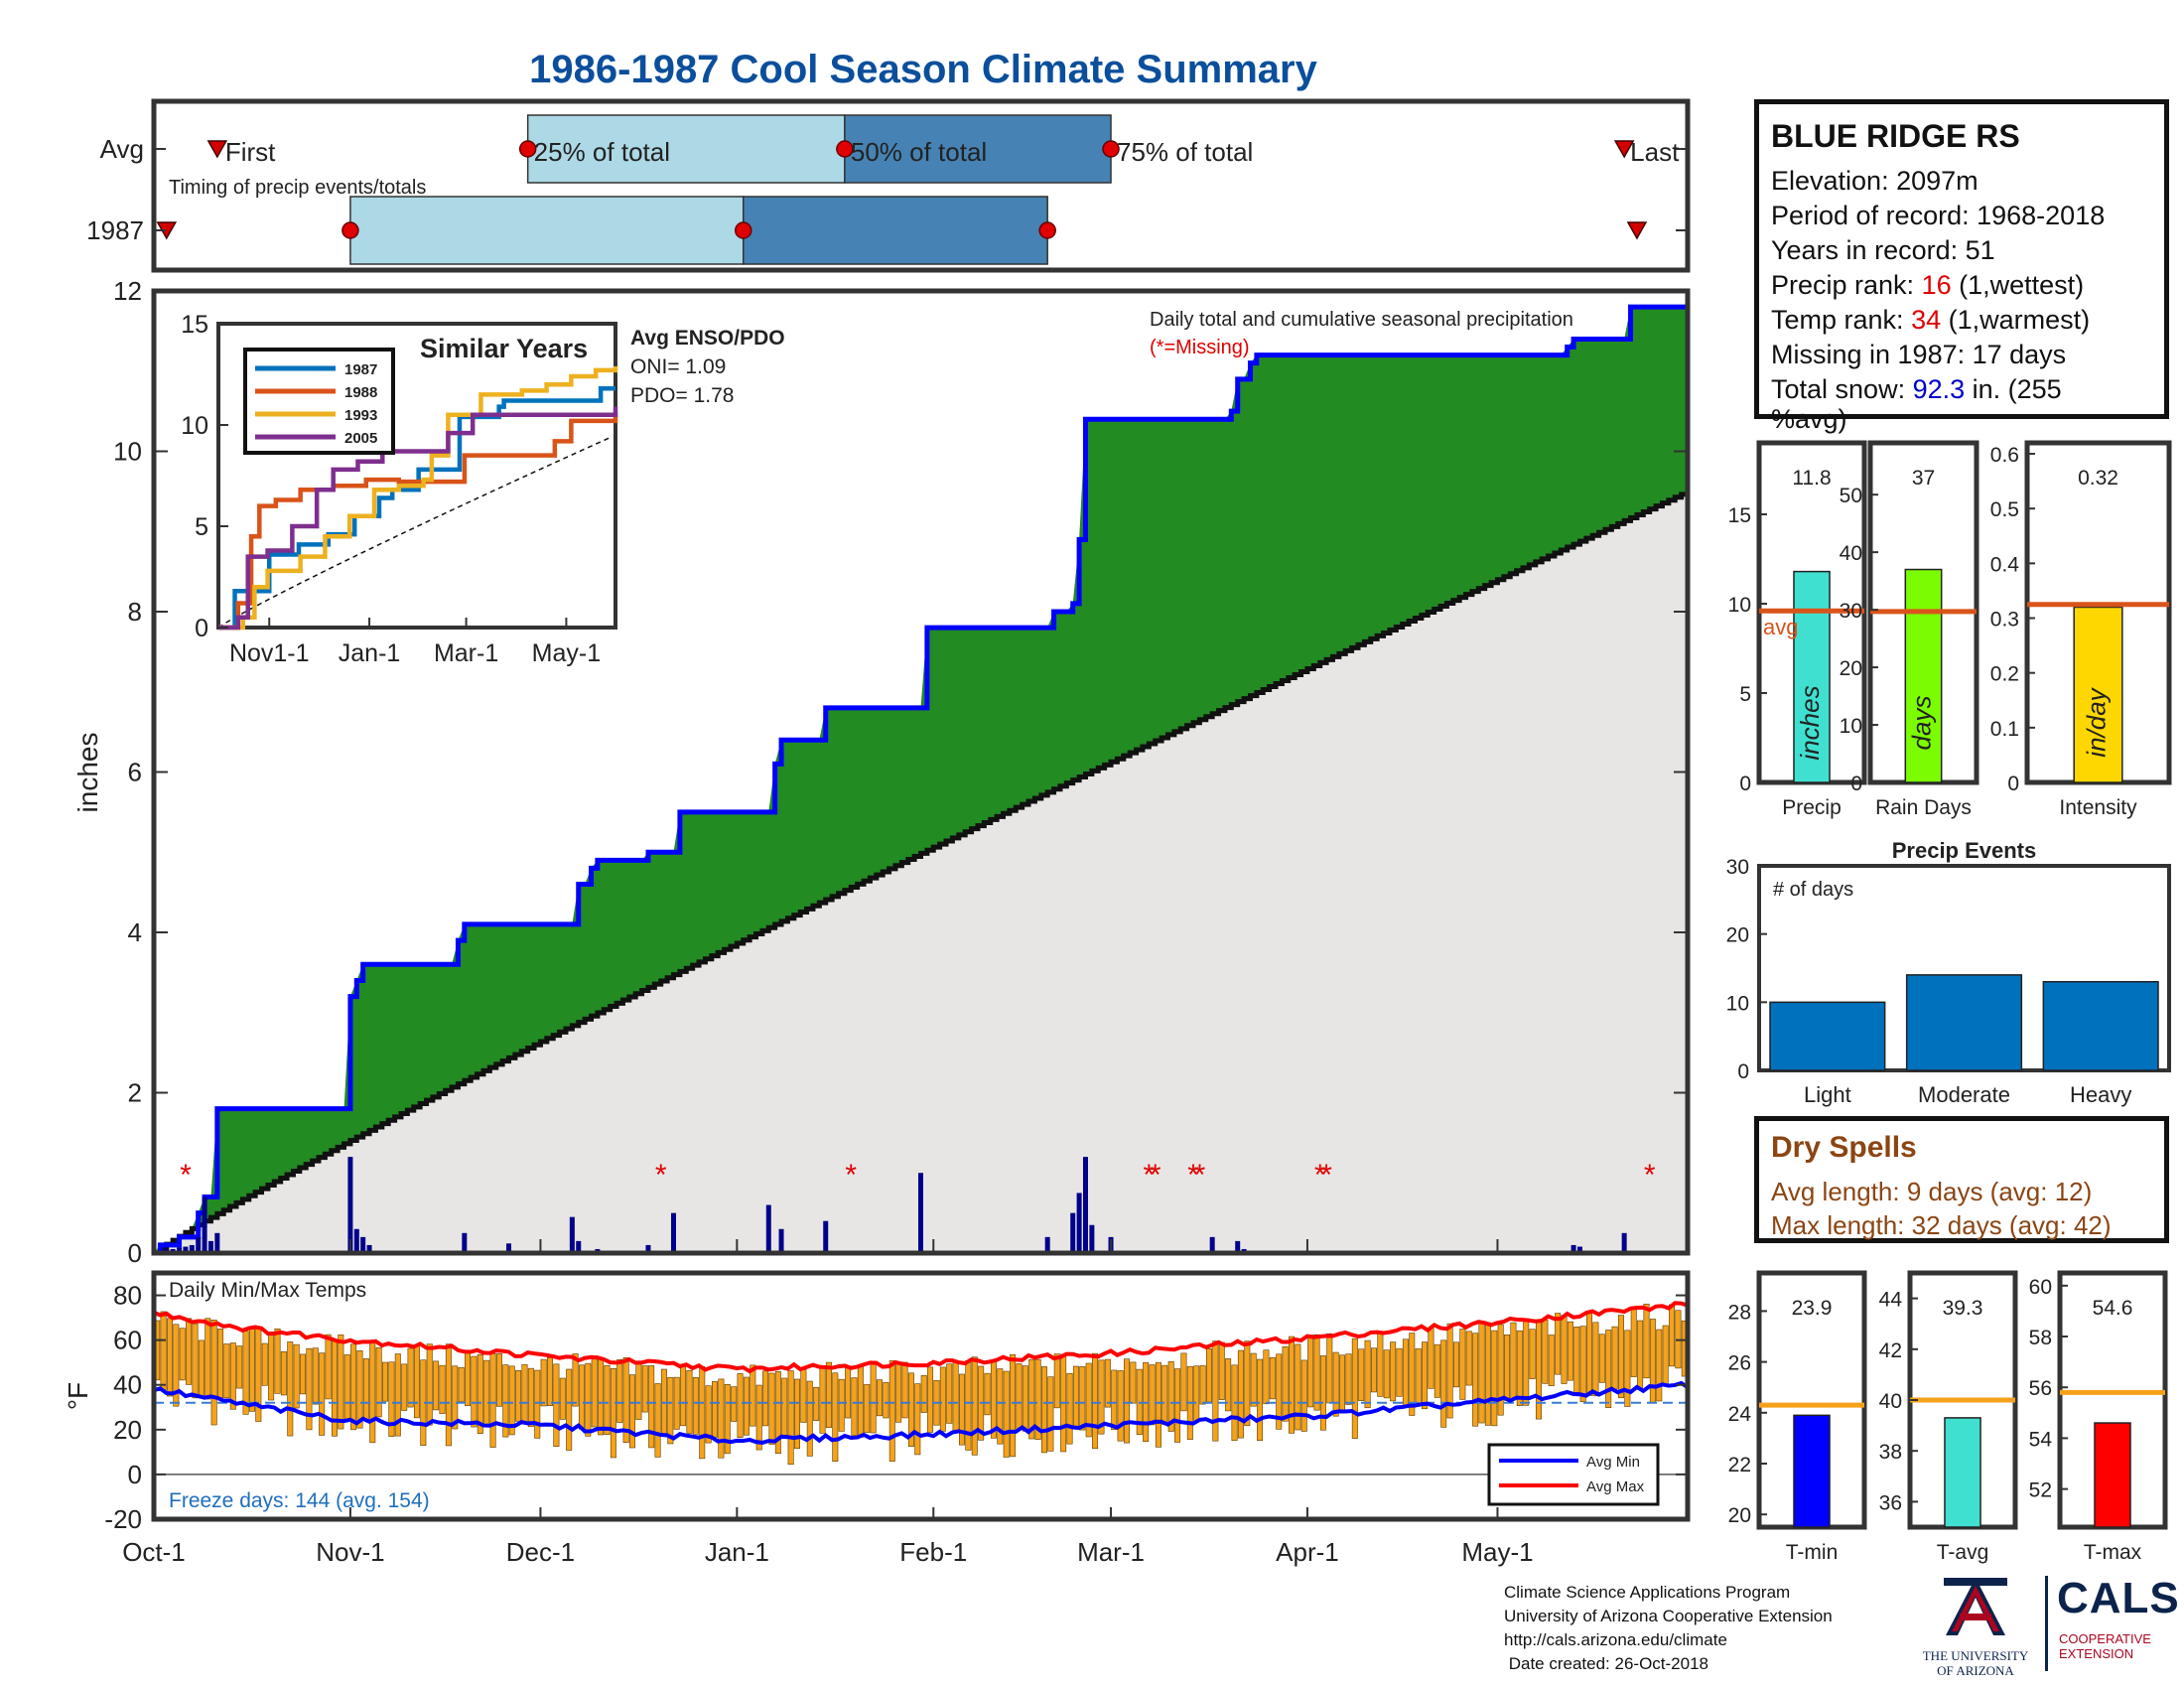 The image size is (2184, 1688). I want to click on timing-triangle, so click(217, 149).